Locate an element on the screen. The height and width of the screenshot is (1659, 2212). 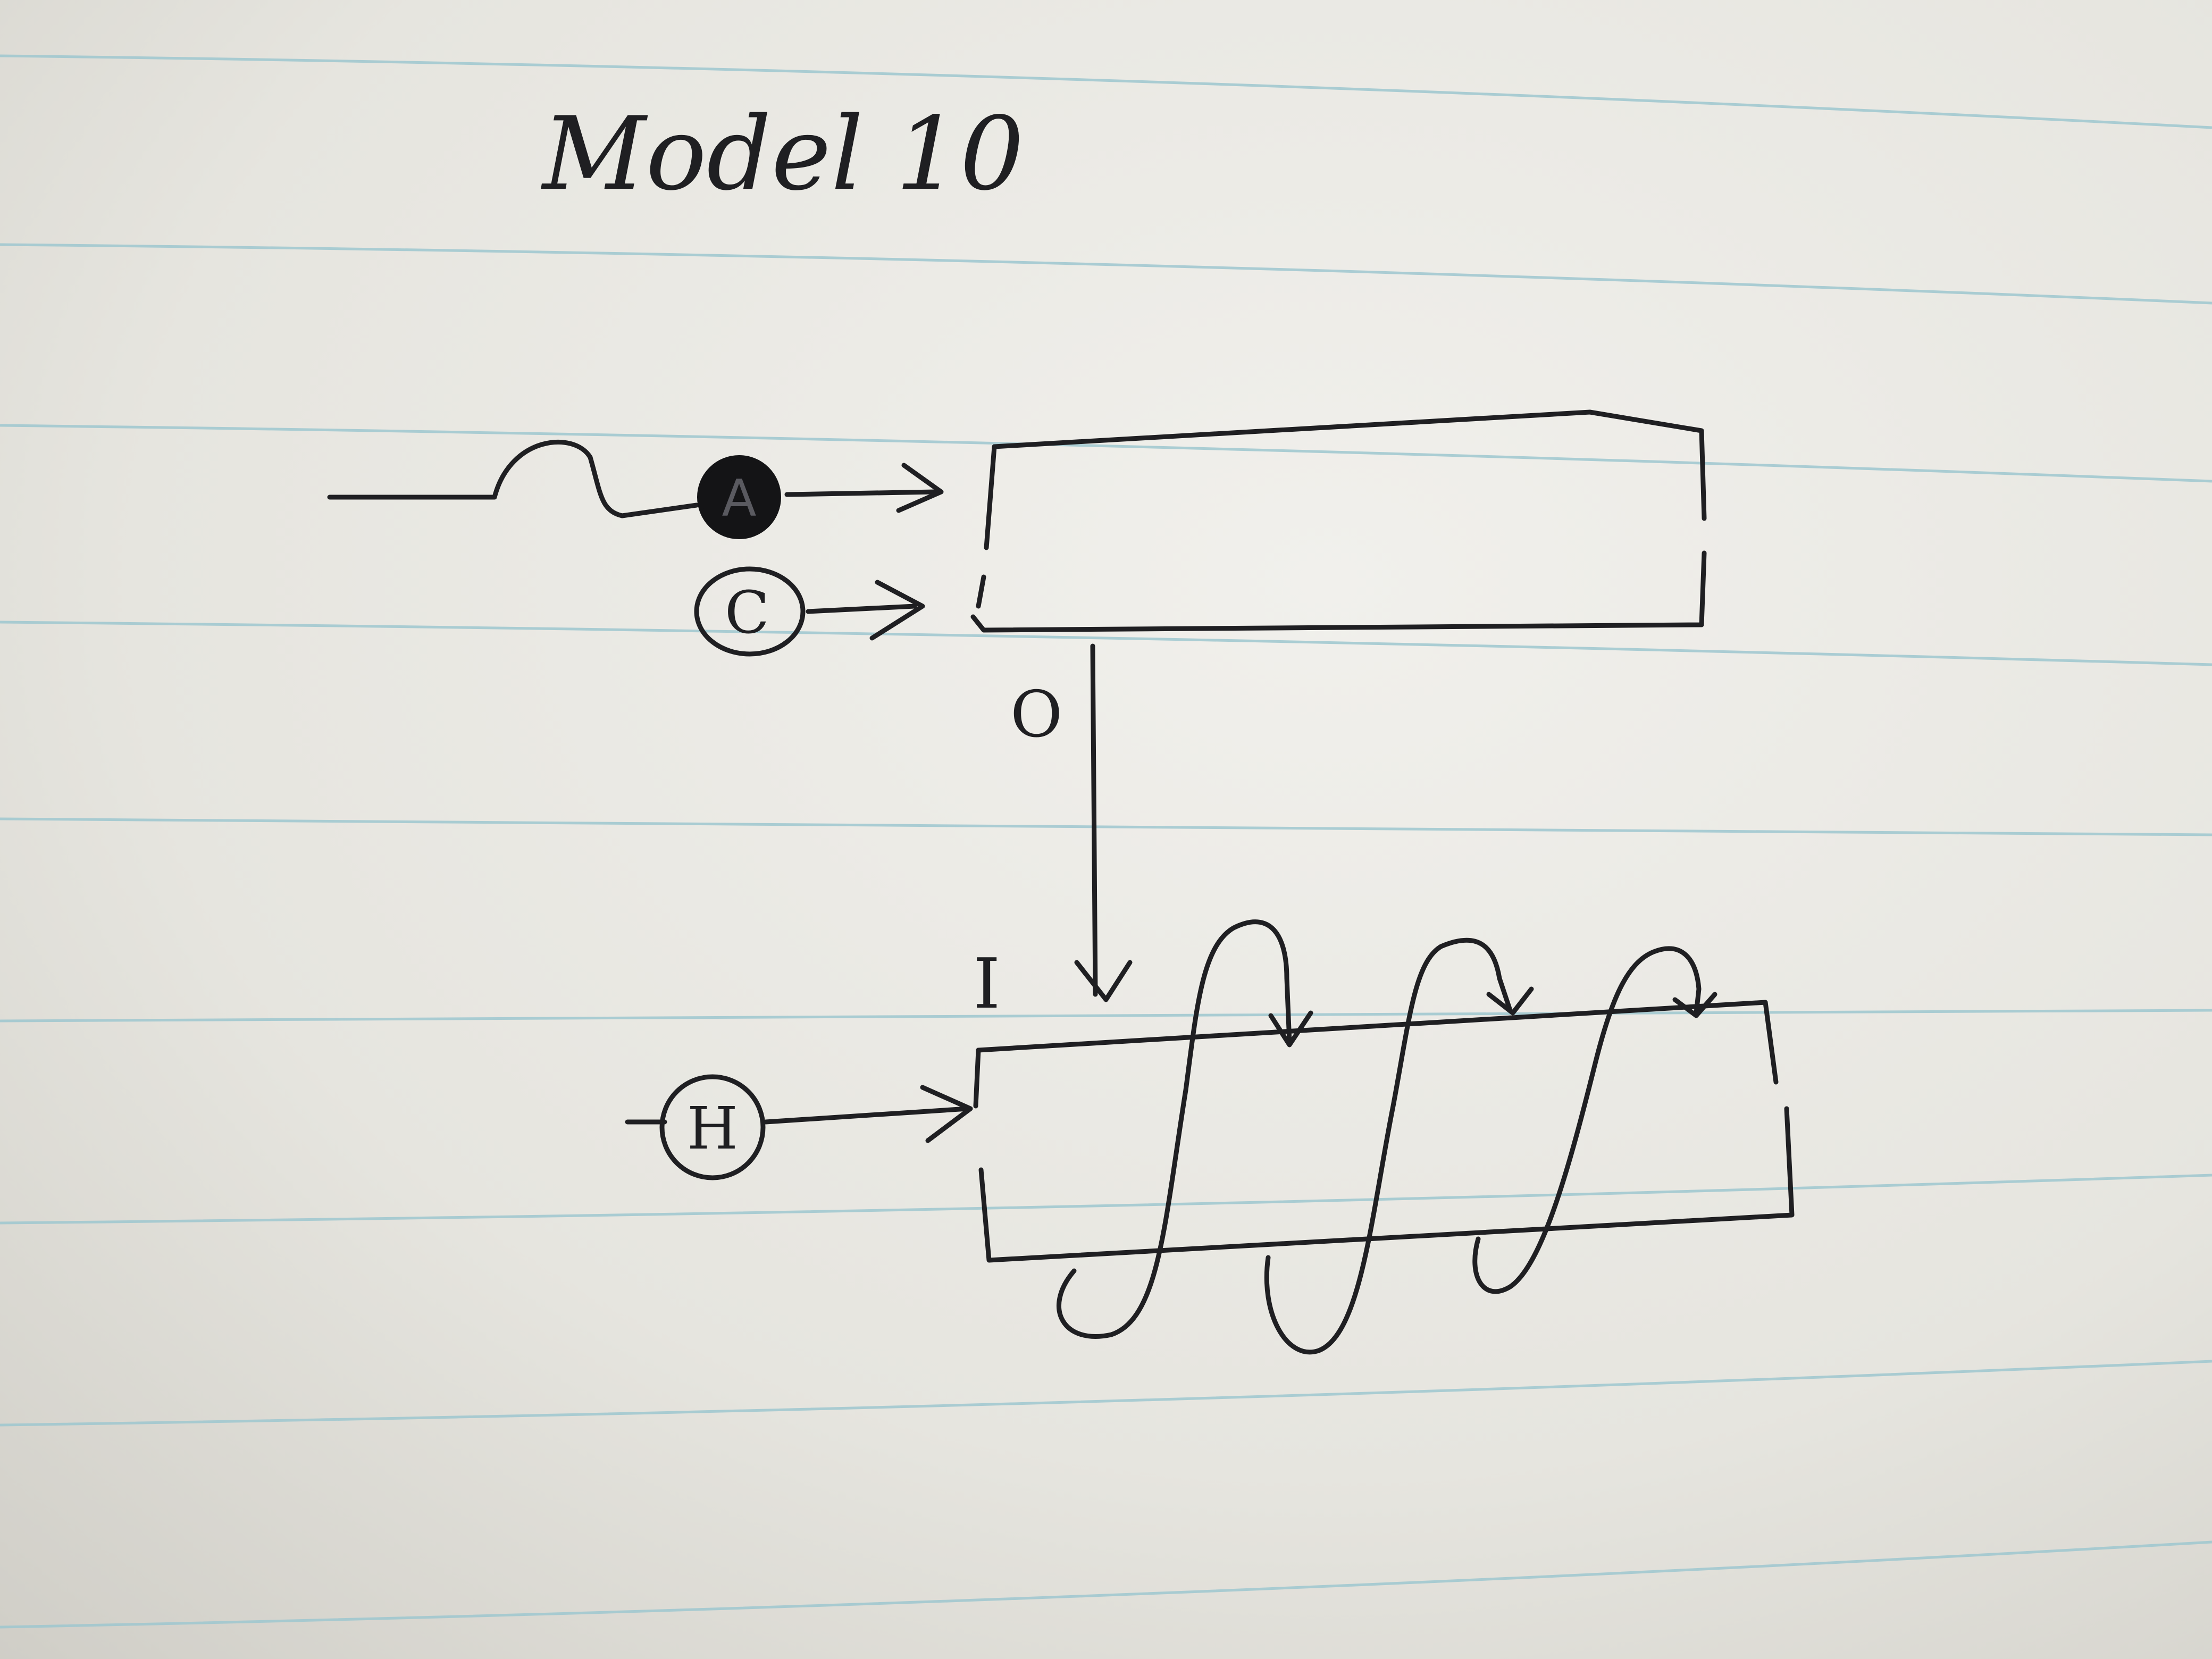
circle-h-node: H is located at coordinates (695, 1127).